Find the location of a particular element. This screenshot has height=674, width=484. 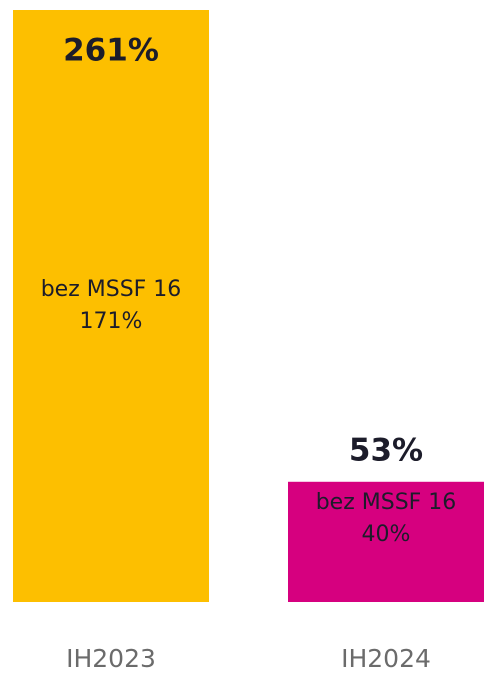

value-label: 53% is located at coordinates (386, 450).